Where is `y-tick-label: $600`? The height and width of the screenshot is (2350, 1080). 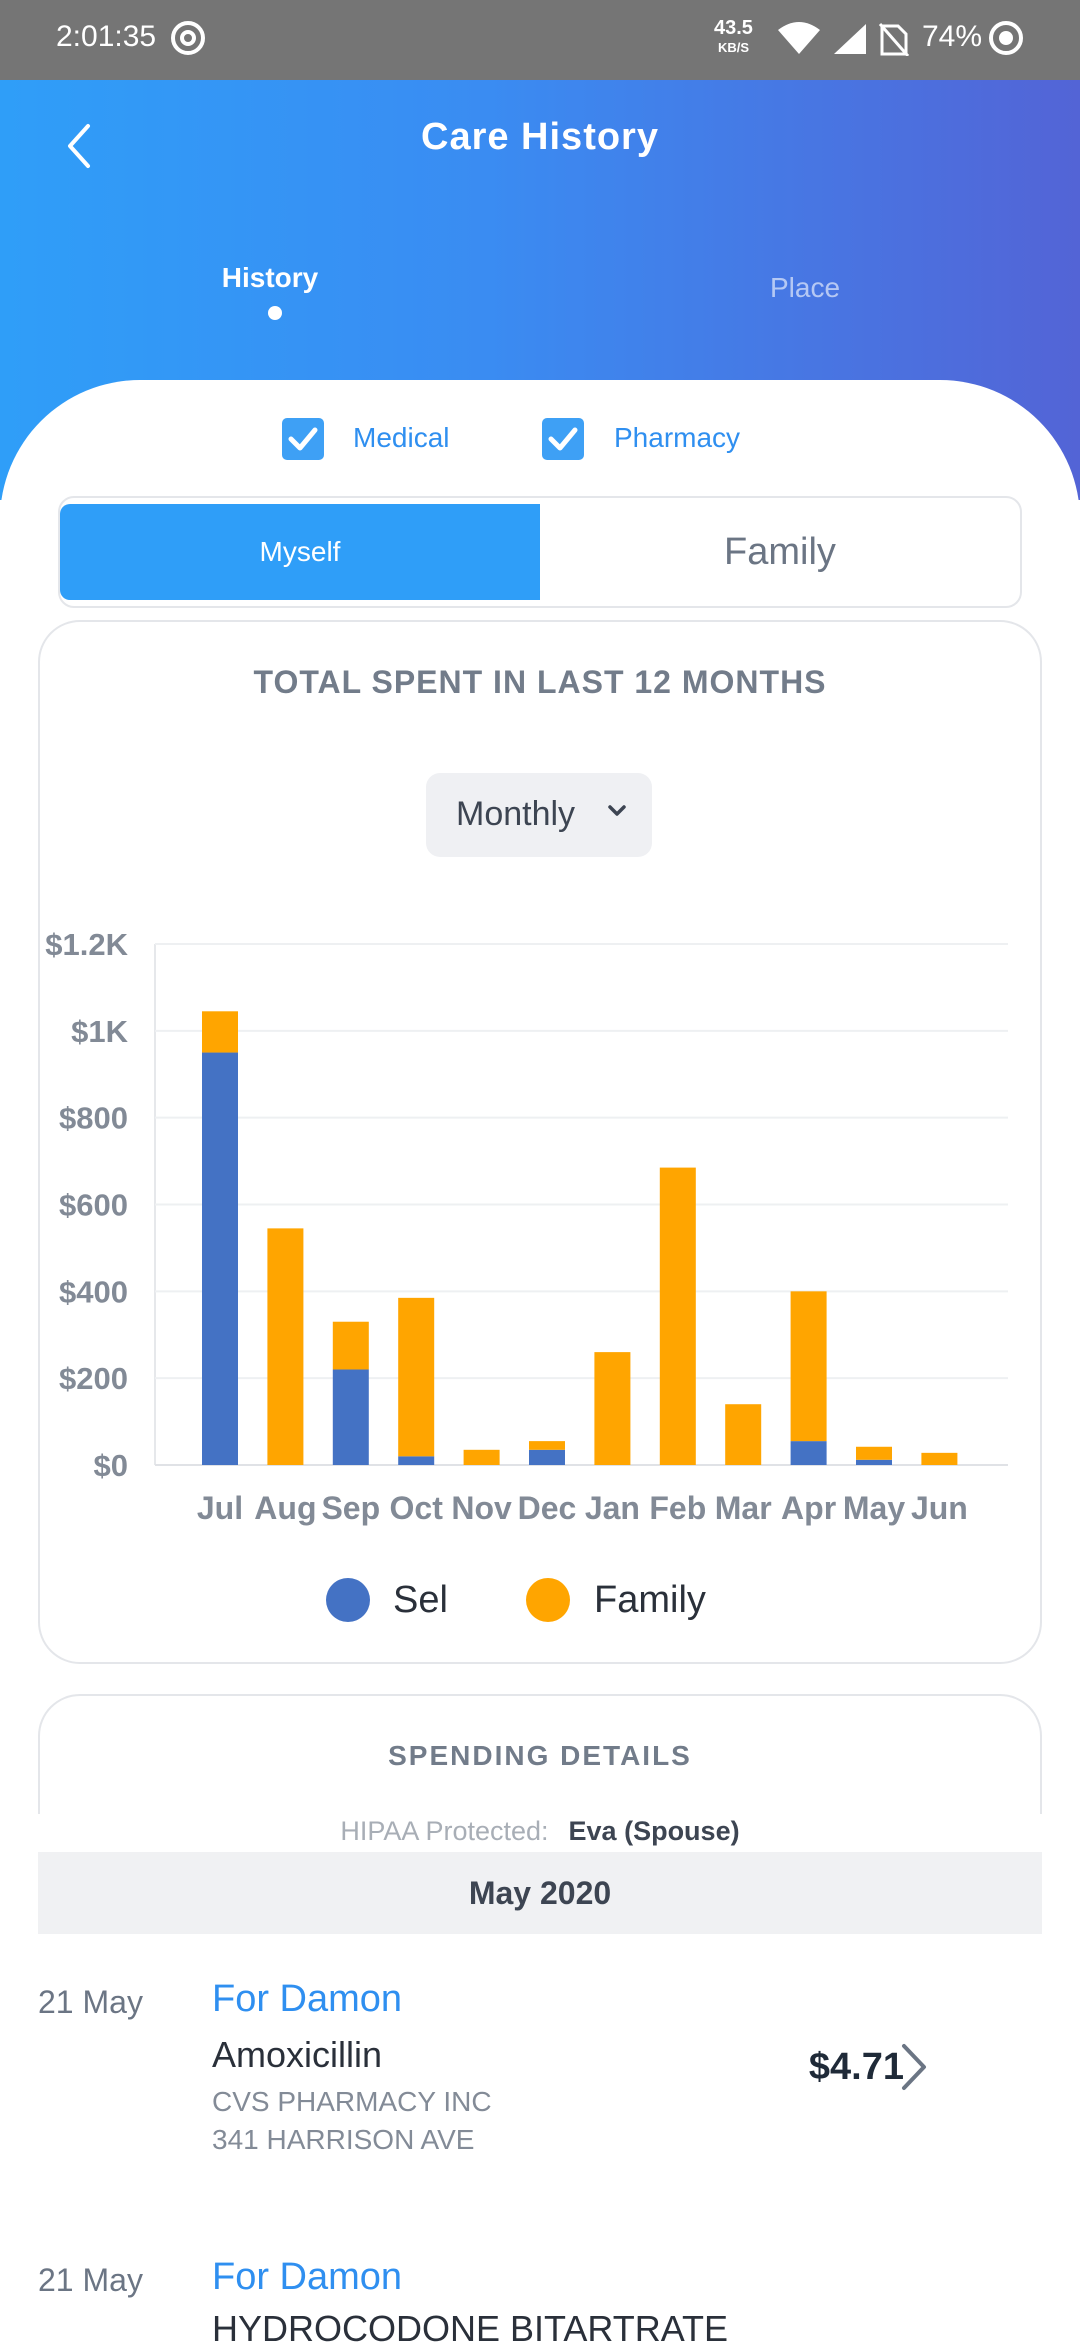 y-tick-label: $600 is located at coordinates (93, 1205).